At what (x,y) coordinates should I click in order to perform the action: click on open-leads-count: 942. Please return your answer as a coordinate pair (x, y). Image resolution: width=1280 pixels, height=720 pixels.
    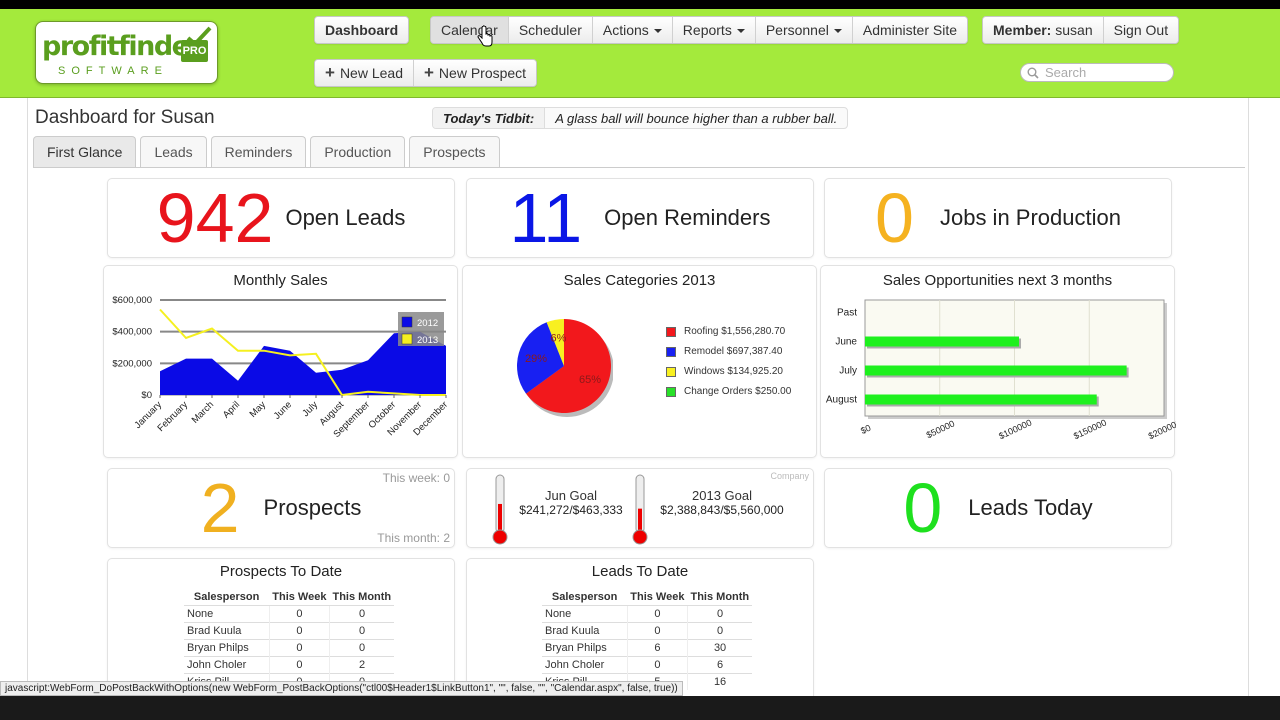
    Looking at the image, I should click on (215, 218).